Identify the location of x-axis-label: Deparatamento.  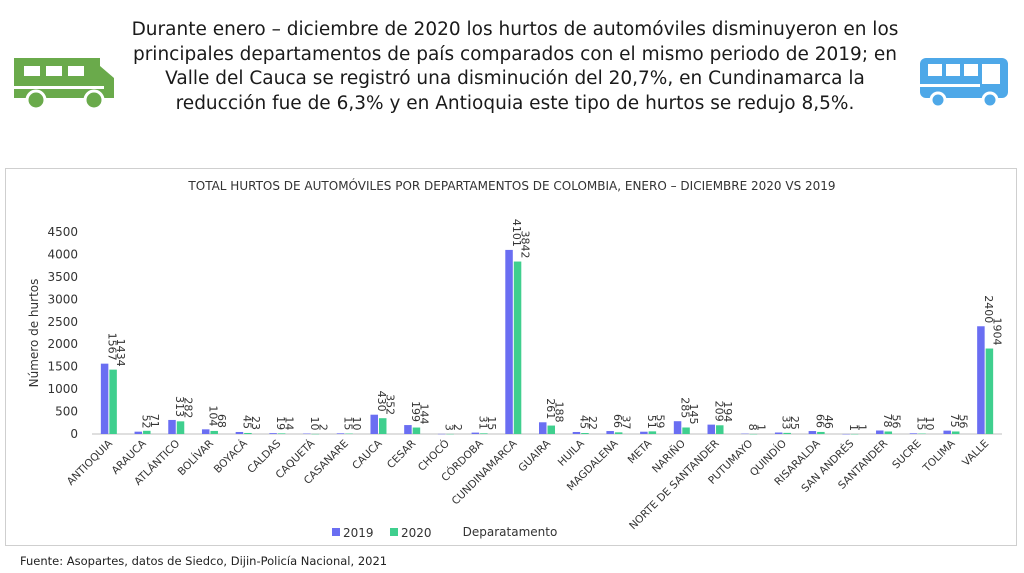
(510, 532).